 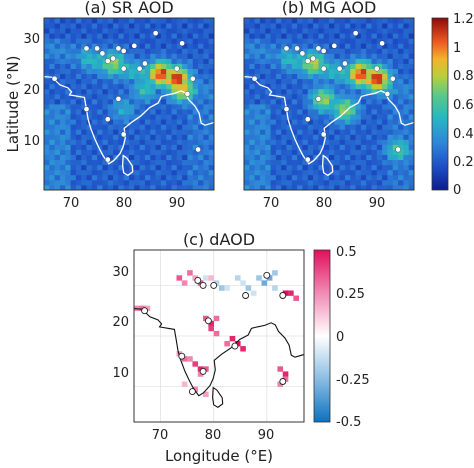 What do you see at coordinates (120, 272) in the screenshot?
I see `panel-c-ytick-30: 30` at bounding box center [120, 272].